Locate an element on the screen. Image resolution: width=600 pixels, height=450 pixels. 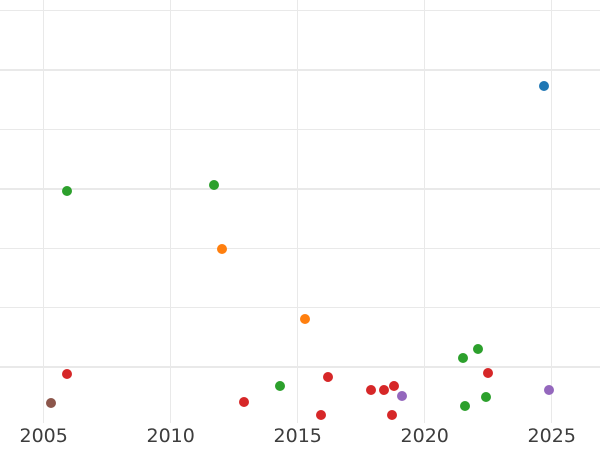
x-axis: 2005 2010 2015 2020 2025 is located at coordinates (300, 436).